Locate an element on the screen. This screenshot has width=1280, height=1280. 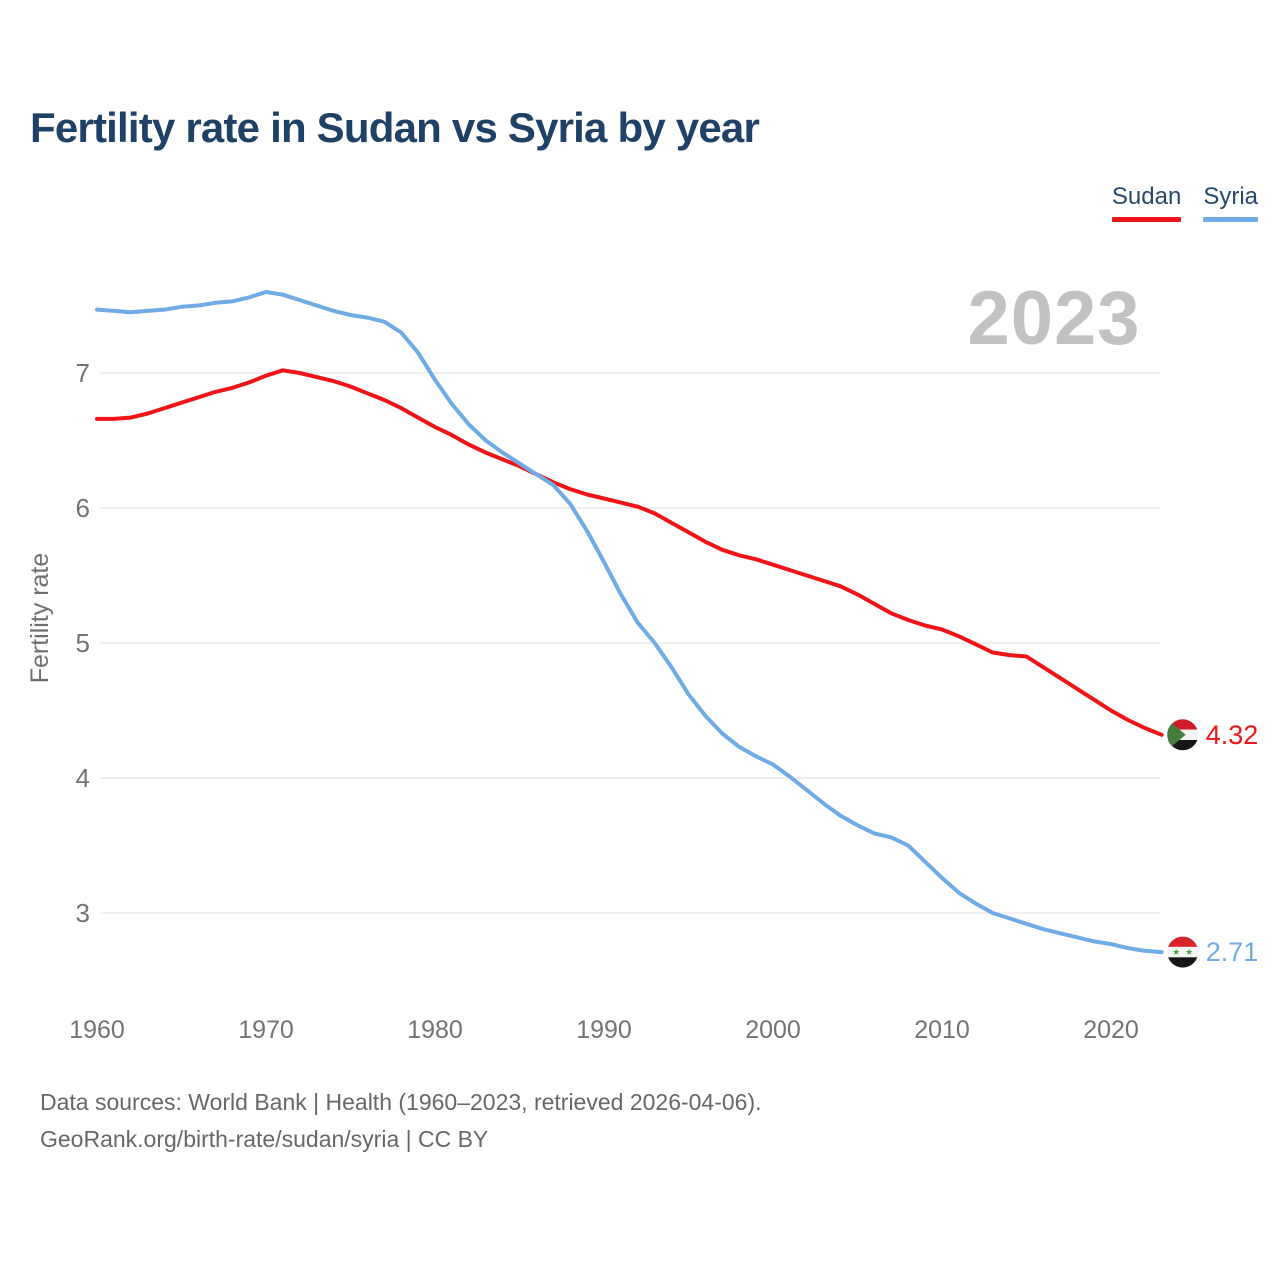
y-tick-label-3: 3 is located at coordinates (83, 913).